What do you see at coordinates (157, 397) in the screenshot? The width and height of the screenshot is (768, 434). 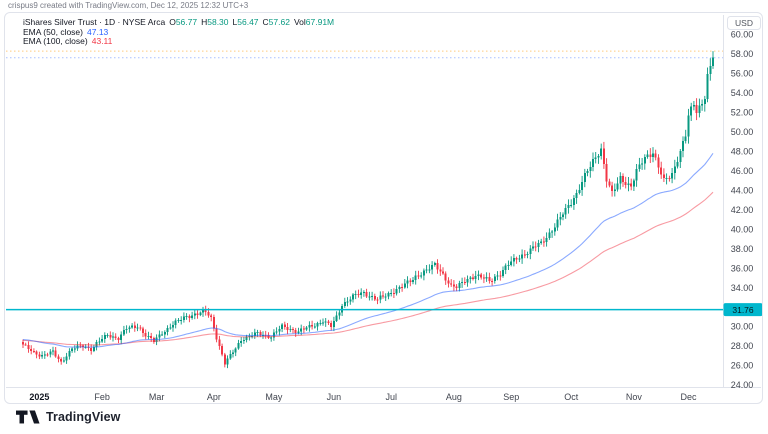 I see `svg-text: Mar` at bounding box center [157, 397].